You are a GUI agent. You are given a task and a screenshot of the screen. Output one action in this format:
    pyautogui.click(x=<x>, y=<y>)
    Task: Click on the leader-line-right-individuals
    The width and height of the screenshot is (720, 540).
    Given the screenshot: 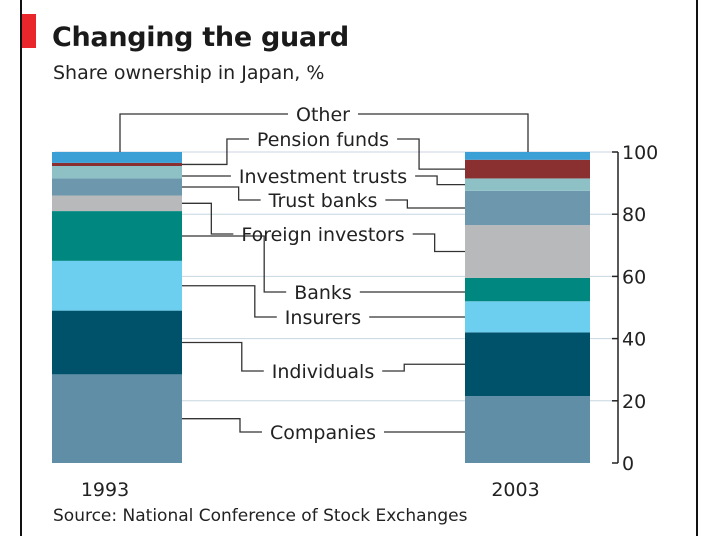 What is the action you would take?
    pyautogui.click(x=423, y=367)
    